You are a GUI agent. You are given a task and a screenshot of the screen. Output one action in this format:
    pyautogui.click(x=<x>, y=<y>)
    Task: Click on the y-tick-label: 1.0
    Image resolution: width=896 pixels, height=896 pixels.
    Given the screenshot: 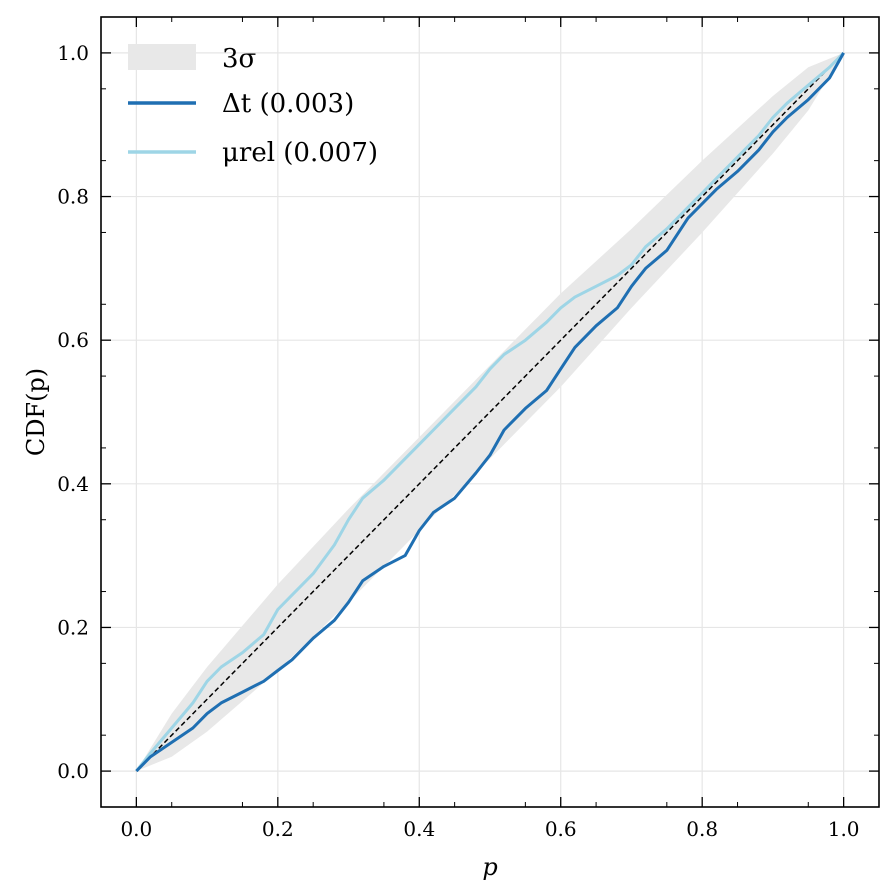 What is the action you would take?
    pyautogui.click(x=73, y=53)
    